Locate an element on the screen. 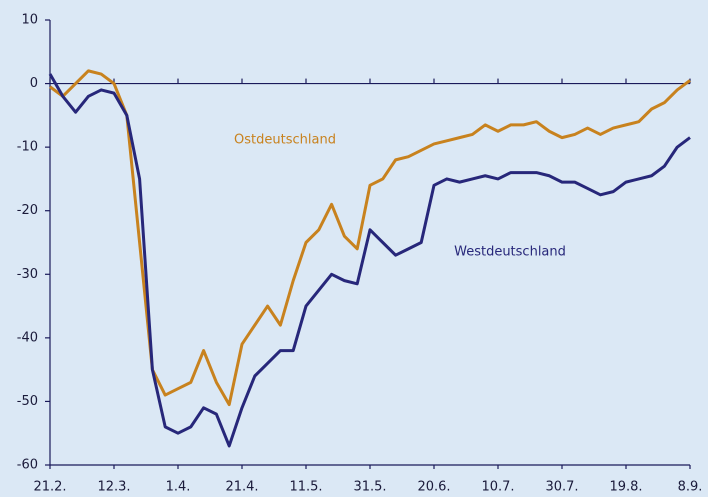 This screenshot has width=708, height=497. y-tick-label: 10 is located at coordinates (29, 20).